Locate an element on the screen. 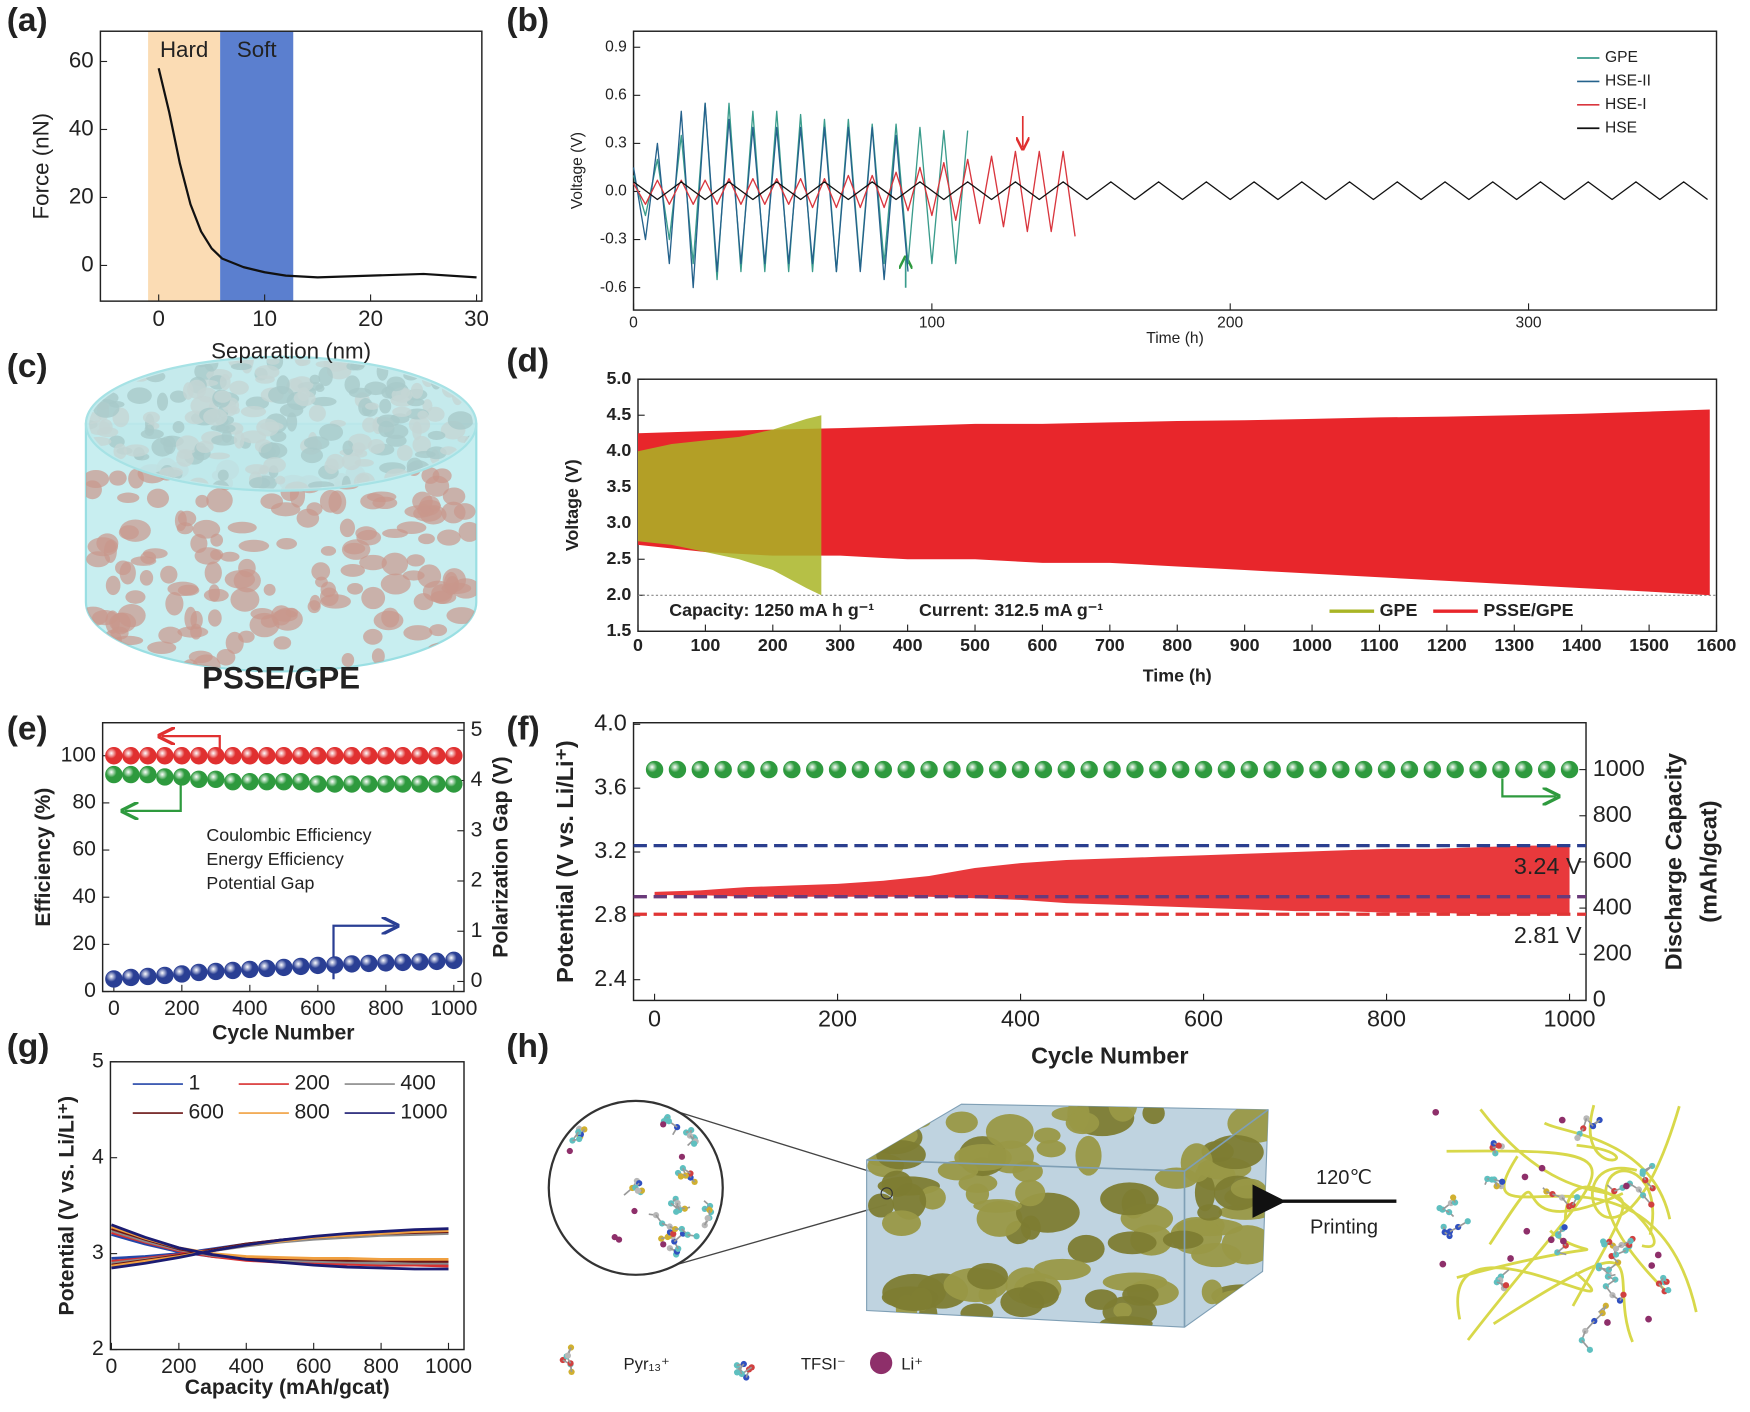 Image resolution: width=1750 pixels, height=1412 pixels. x-tick-label: 600 is located at coordinates (1203, 1019).